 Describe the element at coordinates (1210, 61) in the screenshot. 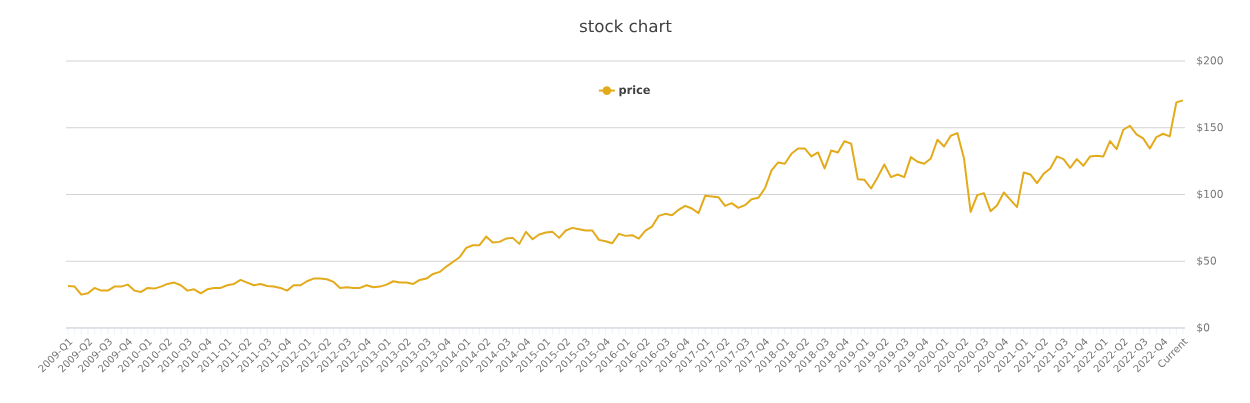

I see `y-tick-label: $200` at that location.